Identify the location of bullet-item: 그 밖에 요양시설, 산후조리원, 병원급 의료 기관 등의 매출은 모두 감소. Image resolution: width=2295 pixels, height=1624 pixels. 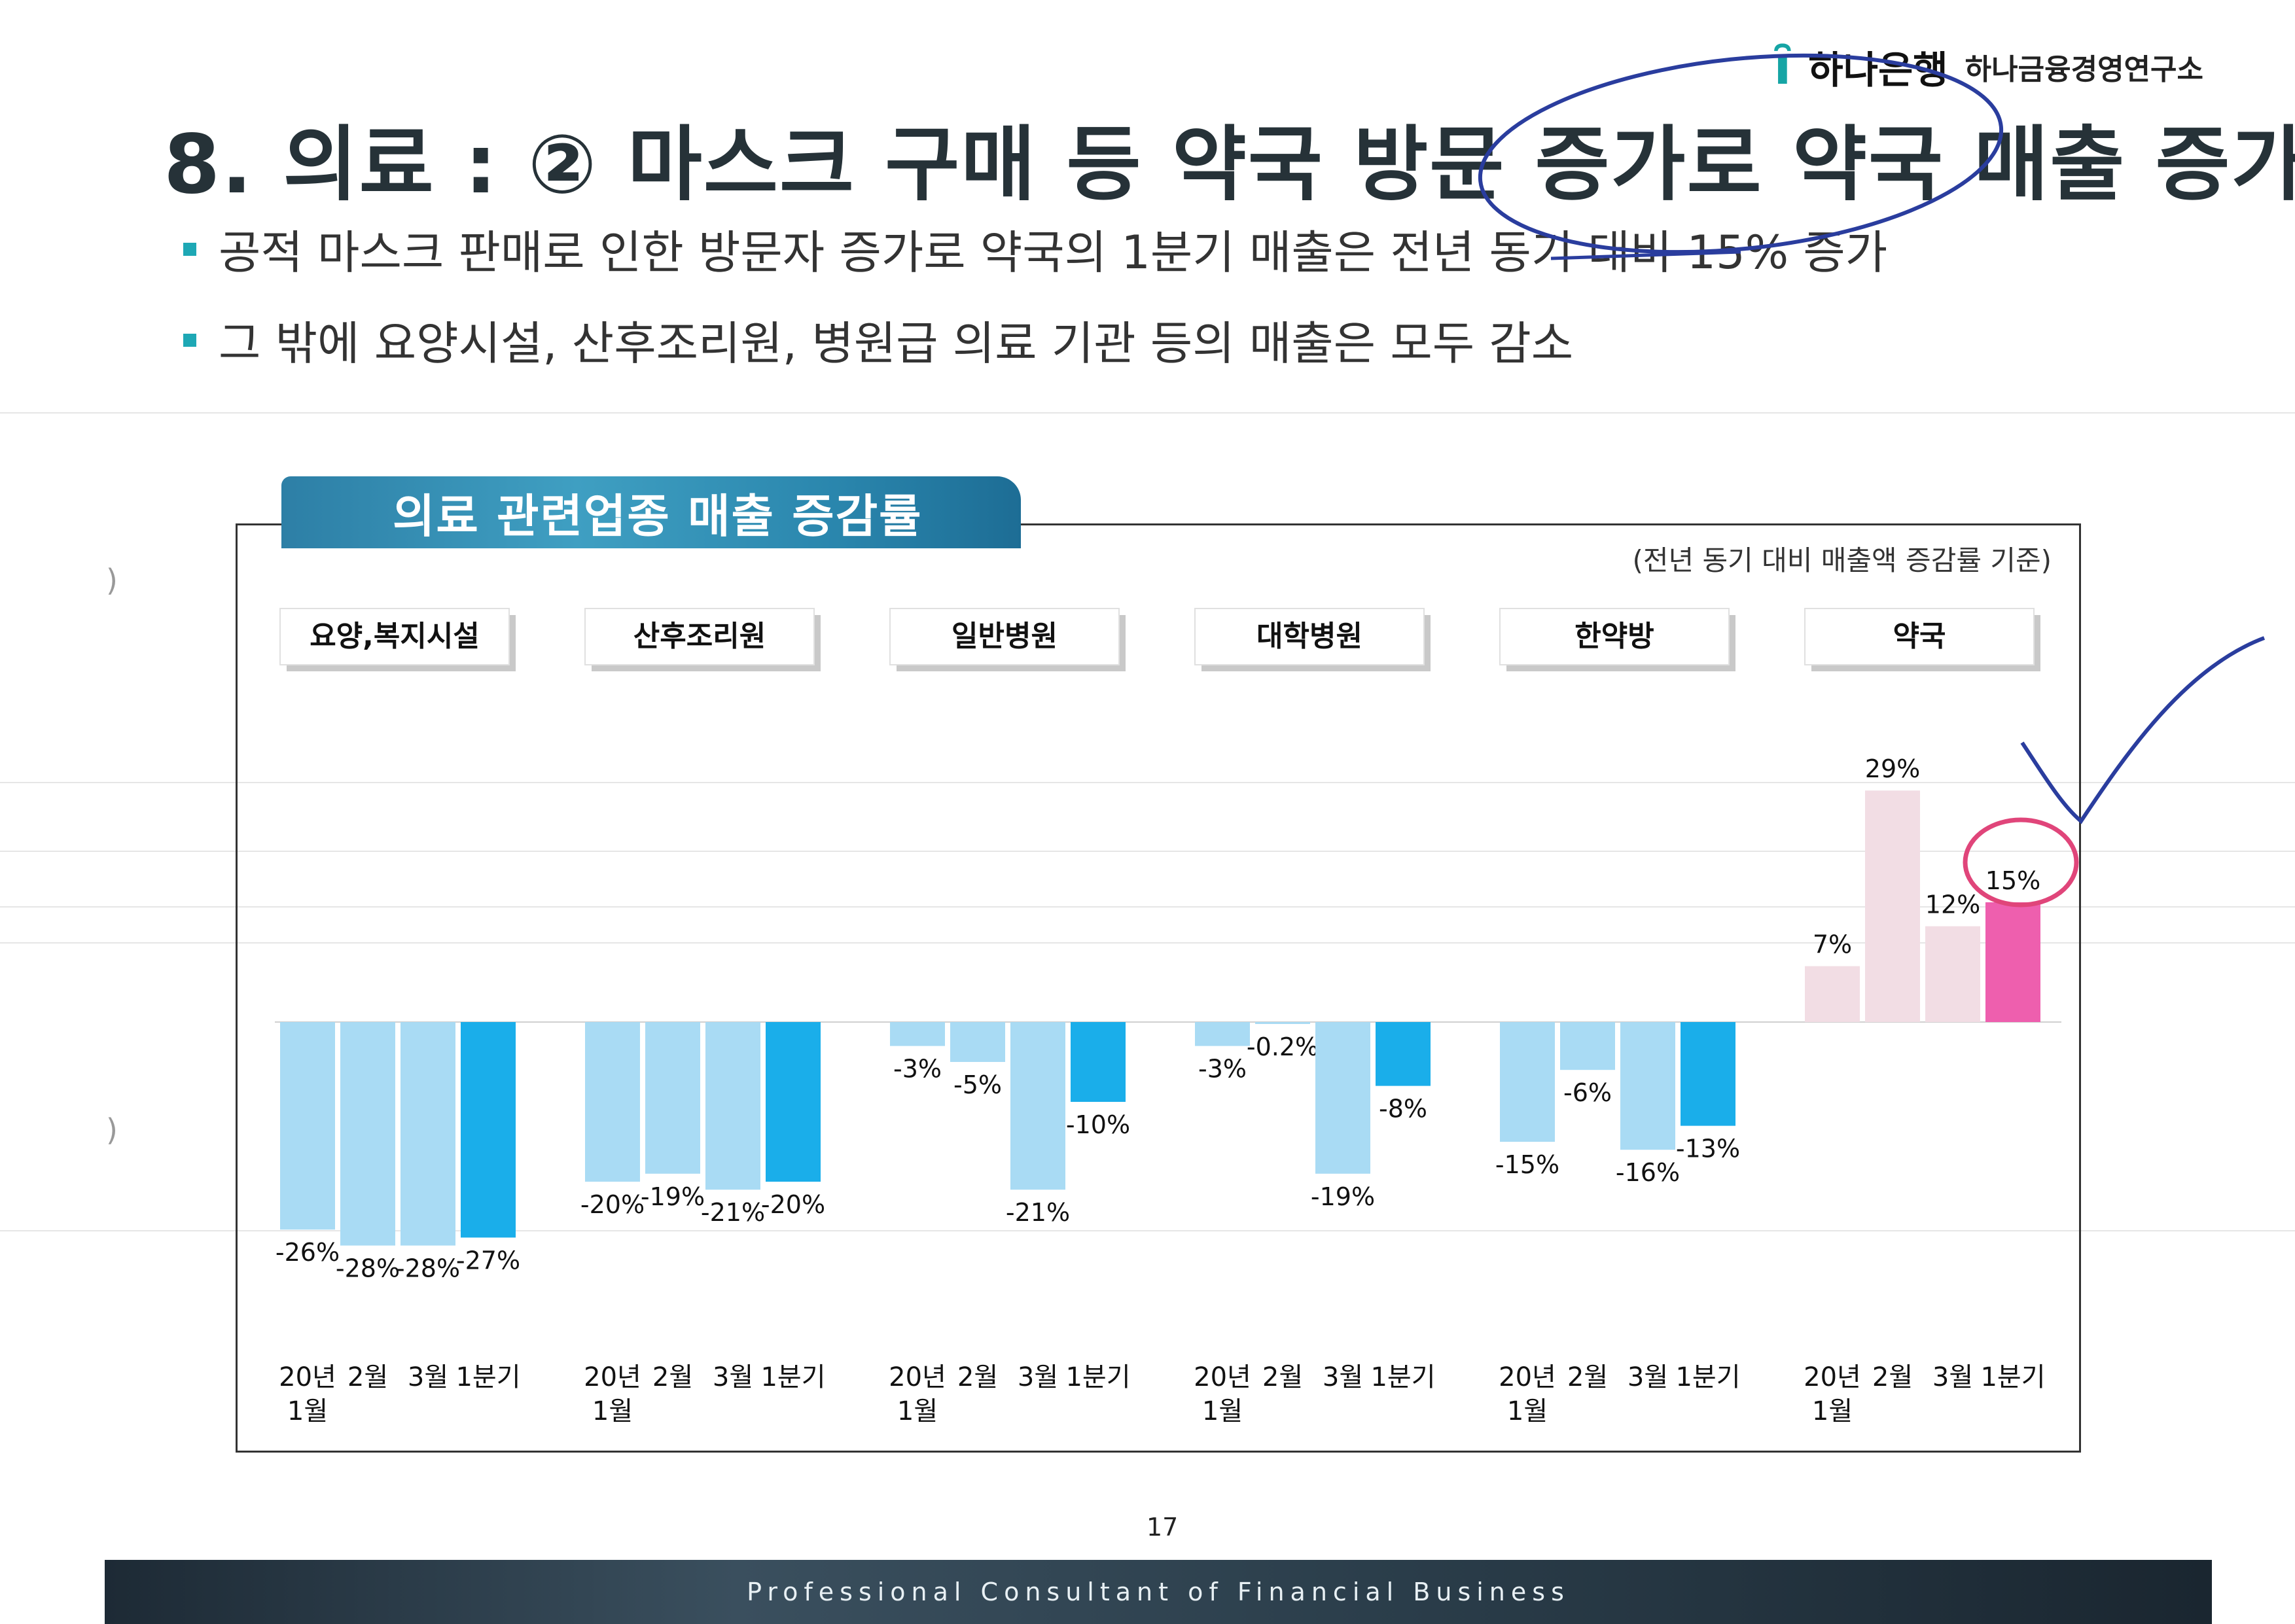
(1035, 340).